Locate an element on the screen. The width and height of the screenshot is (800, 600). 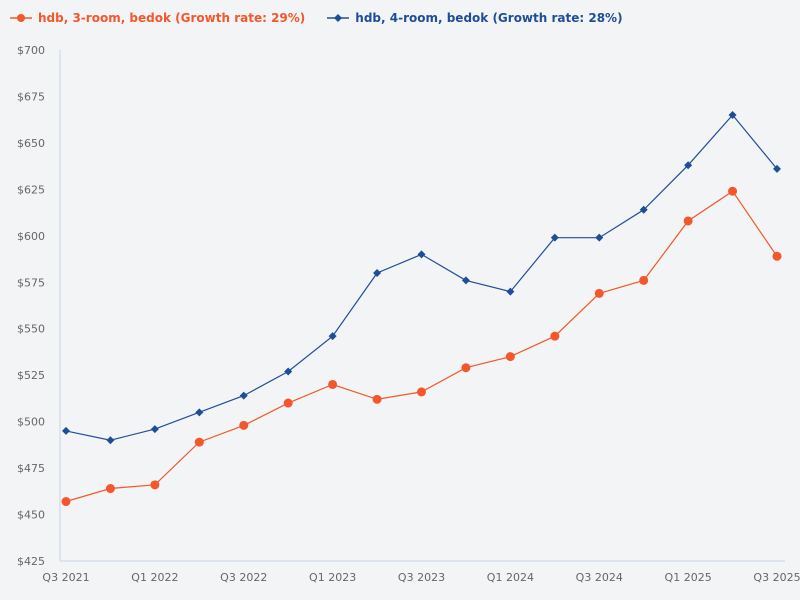
legend-item-4-room: hdb, 4-room, bedok (Growth rate: 28%) is located at coordinates (475, 18).